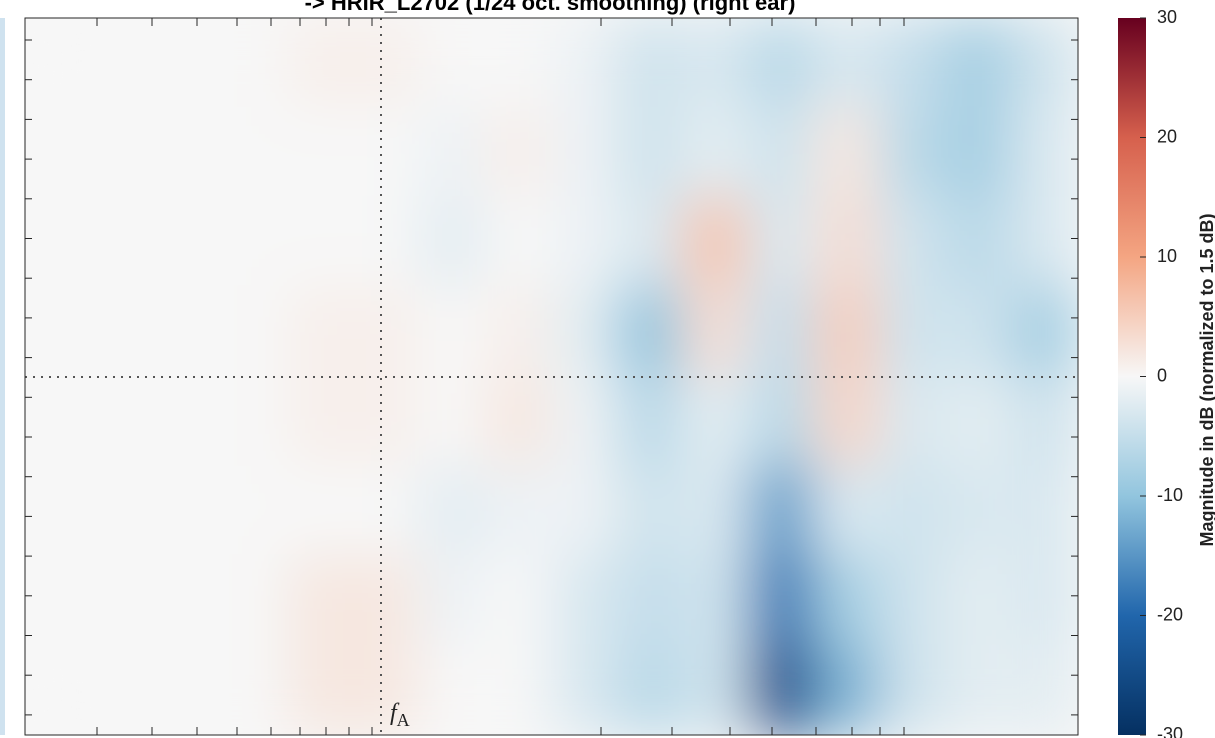 Image resolution: width=1215 pixels, height=738 pixels. Describe the element at coordinates (1161, 372) in the screenshot. I see `colorbar-axis: -30 -20 -10 0 10 20 30` at that location.